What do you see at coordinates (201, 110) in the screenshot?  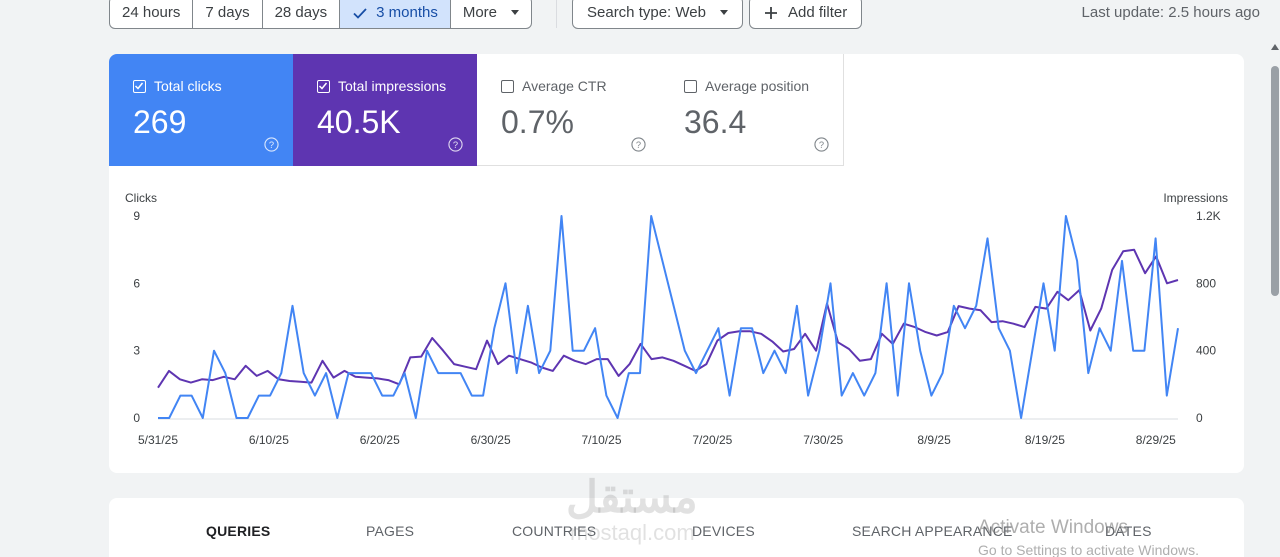 I see `metric-total-clicks: Total clicks 269 ?` at bounding box center [201, 110].